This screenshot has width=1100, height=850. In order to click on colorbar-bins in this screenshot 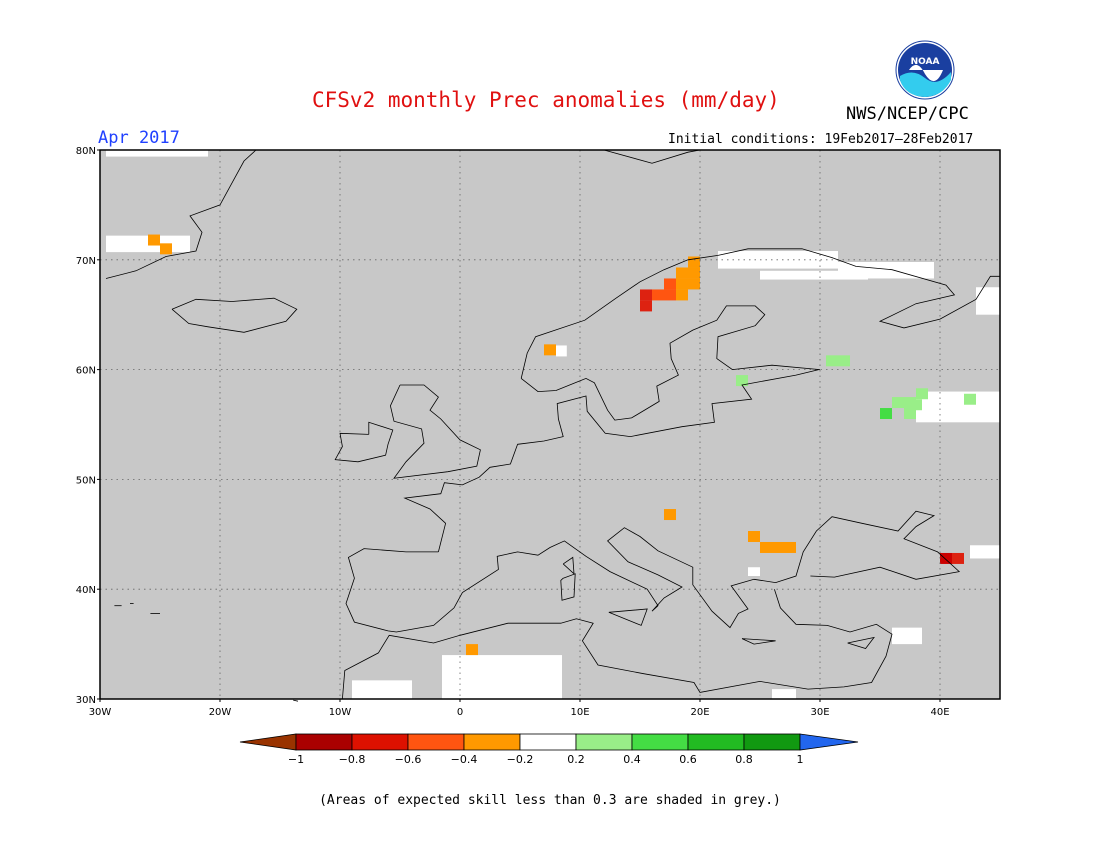, I will do `click(549, 742)`.